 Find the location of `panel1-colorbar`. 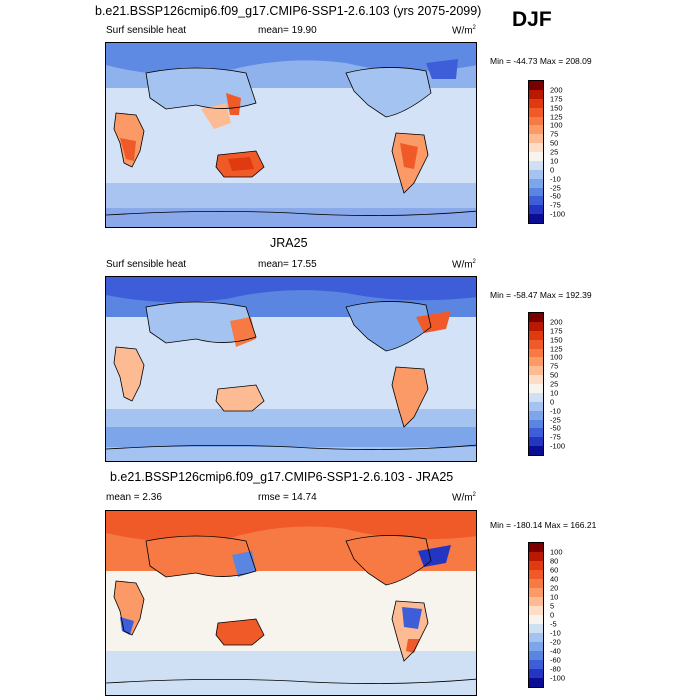

panel1-colorbar is located at coordinates (536, 152).